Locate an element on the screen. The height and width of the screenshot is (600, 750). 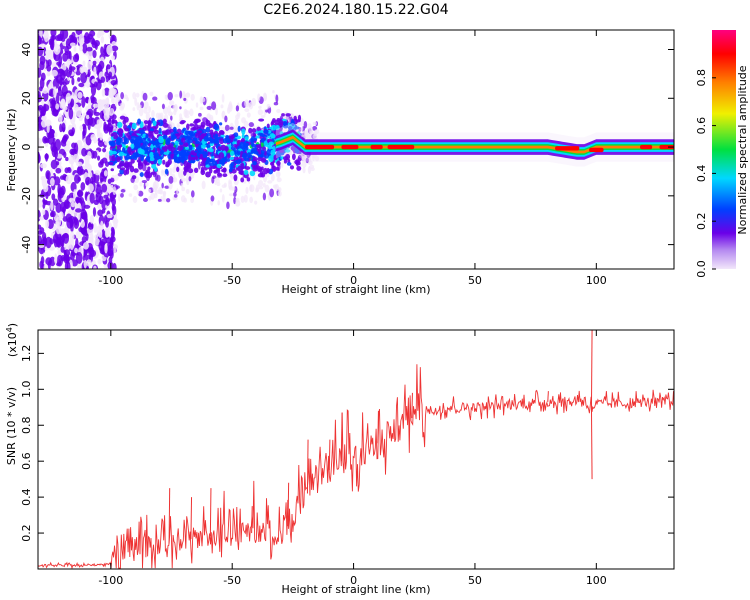
x-tick-label: -50 is located at coordinates (232, 580).